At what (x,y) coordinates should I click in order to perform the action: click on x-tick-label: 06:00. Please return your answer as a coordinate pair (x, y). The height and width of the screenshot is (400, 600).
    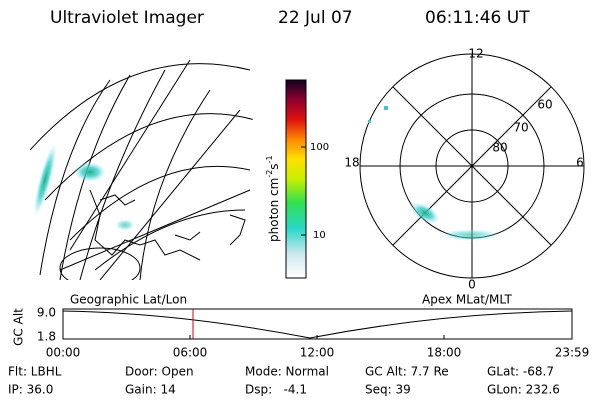
    Looking at the image, I should click on (190, 353).